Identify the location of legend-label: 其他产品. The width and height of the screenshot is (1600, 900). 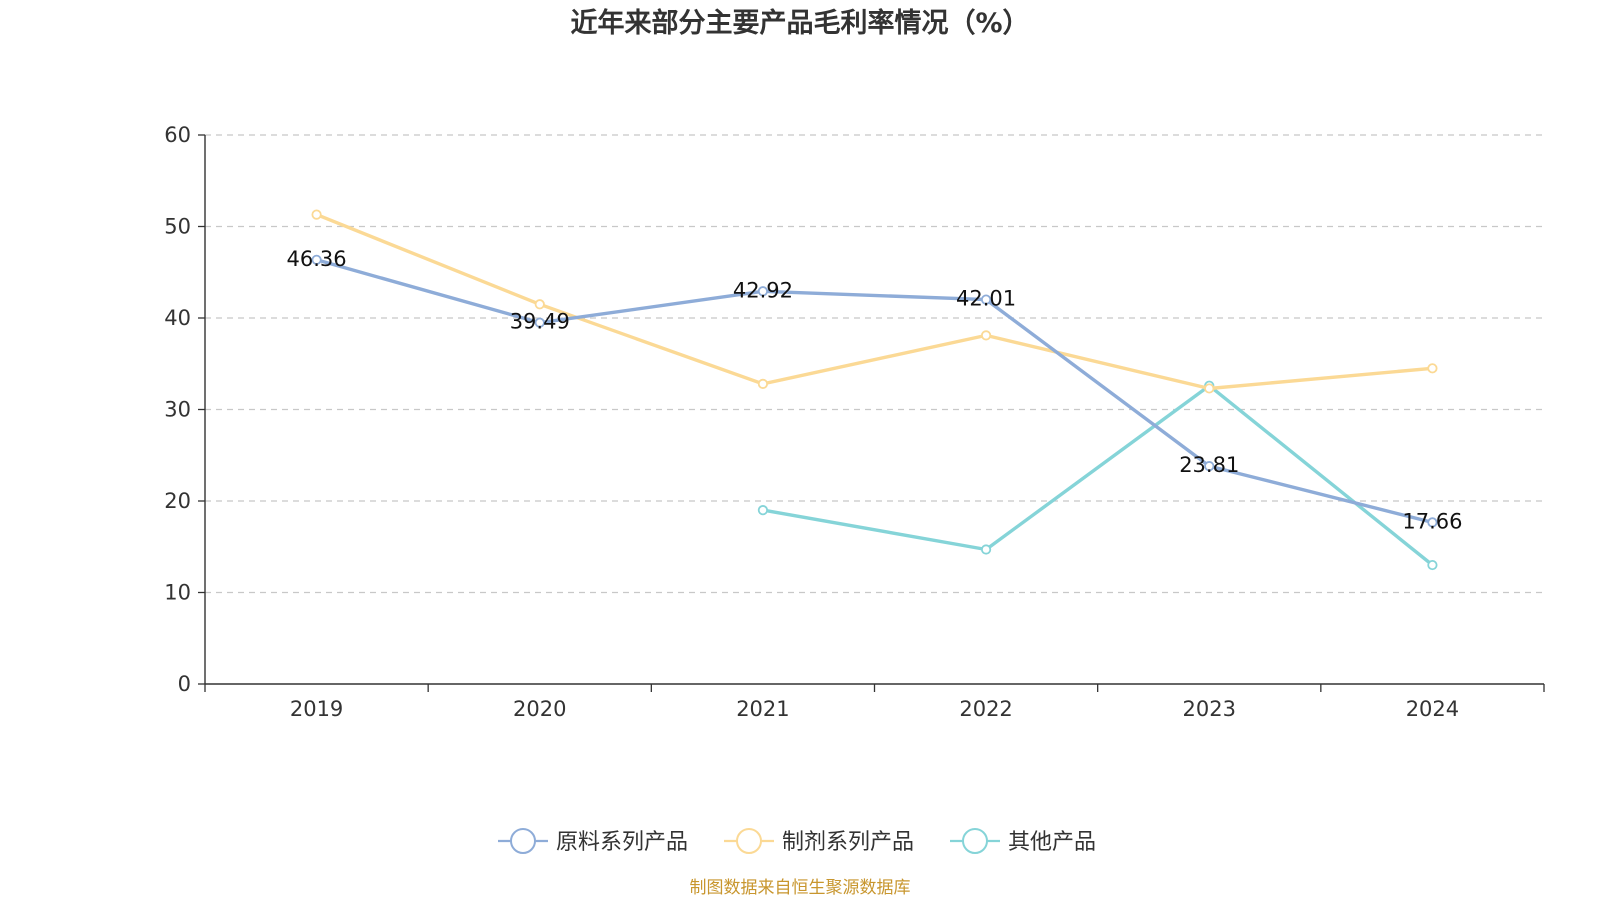
(1052, 842).